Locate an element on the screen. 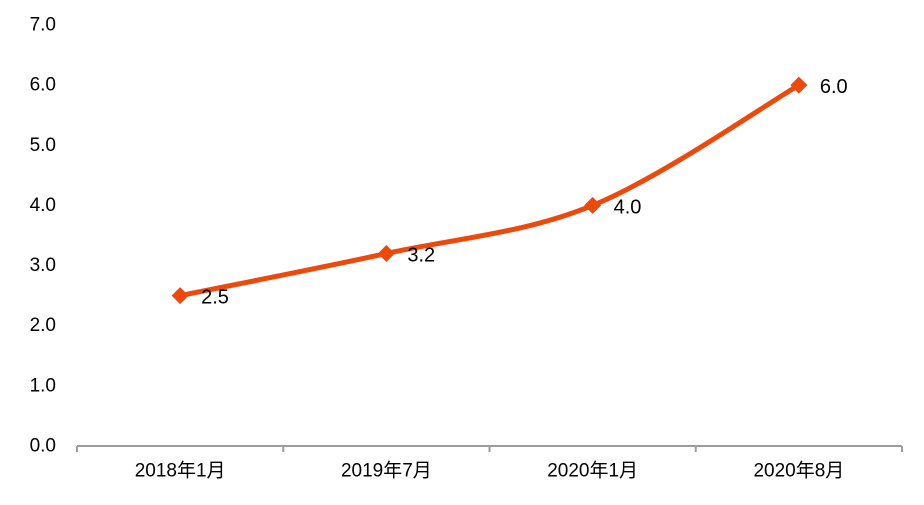 The width and height of the screenshot is (924, 505). y-axis-tick-label: 5.0 is located at coordinates (43, 145).